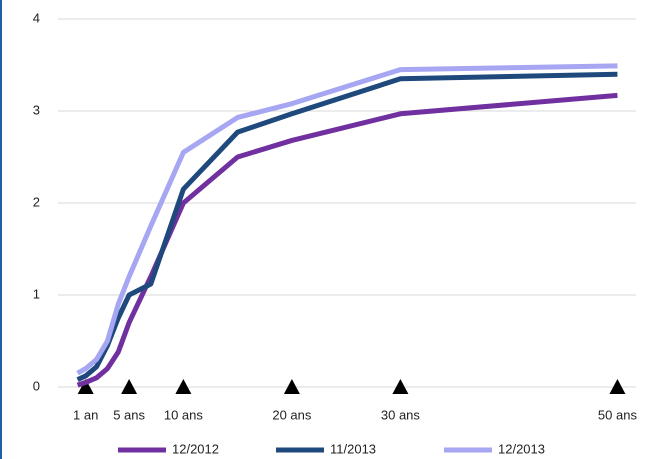 This screenshot has width=648, height=459. I want to click on x-tick-label: 30 ans, so click(401, 414).